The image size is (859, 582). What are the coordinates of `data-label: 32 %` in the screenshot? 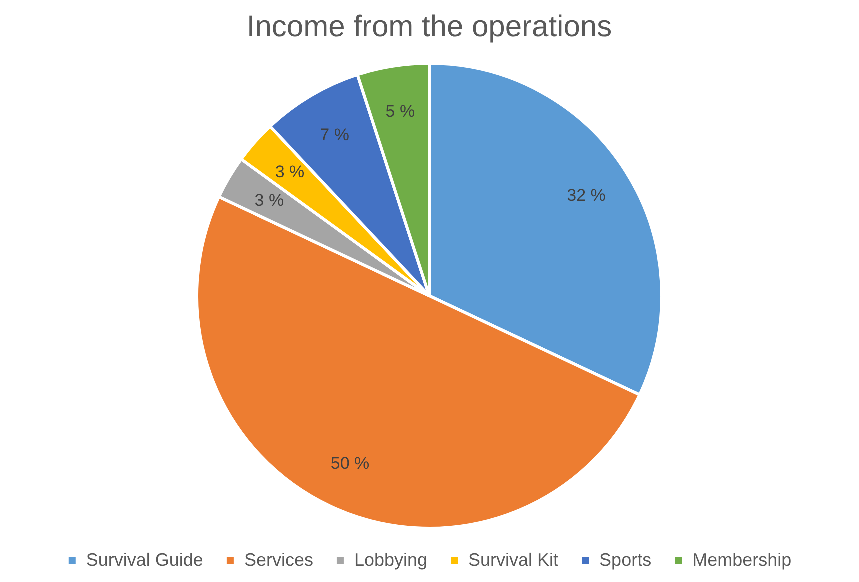 It's located at (586, 196).